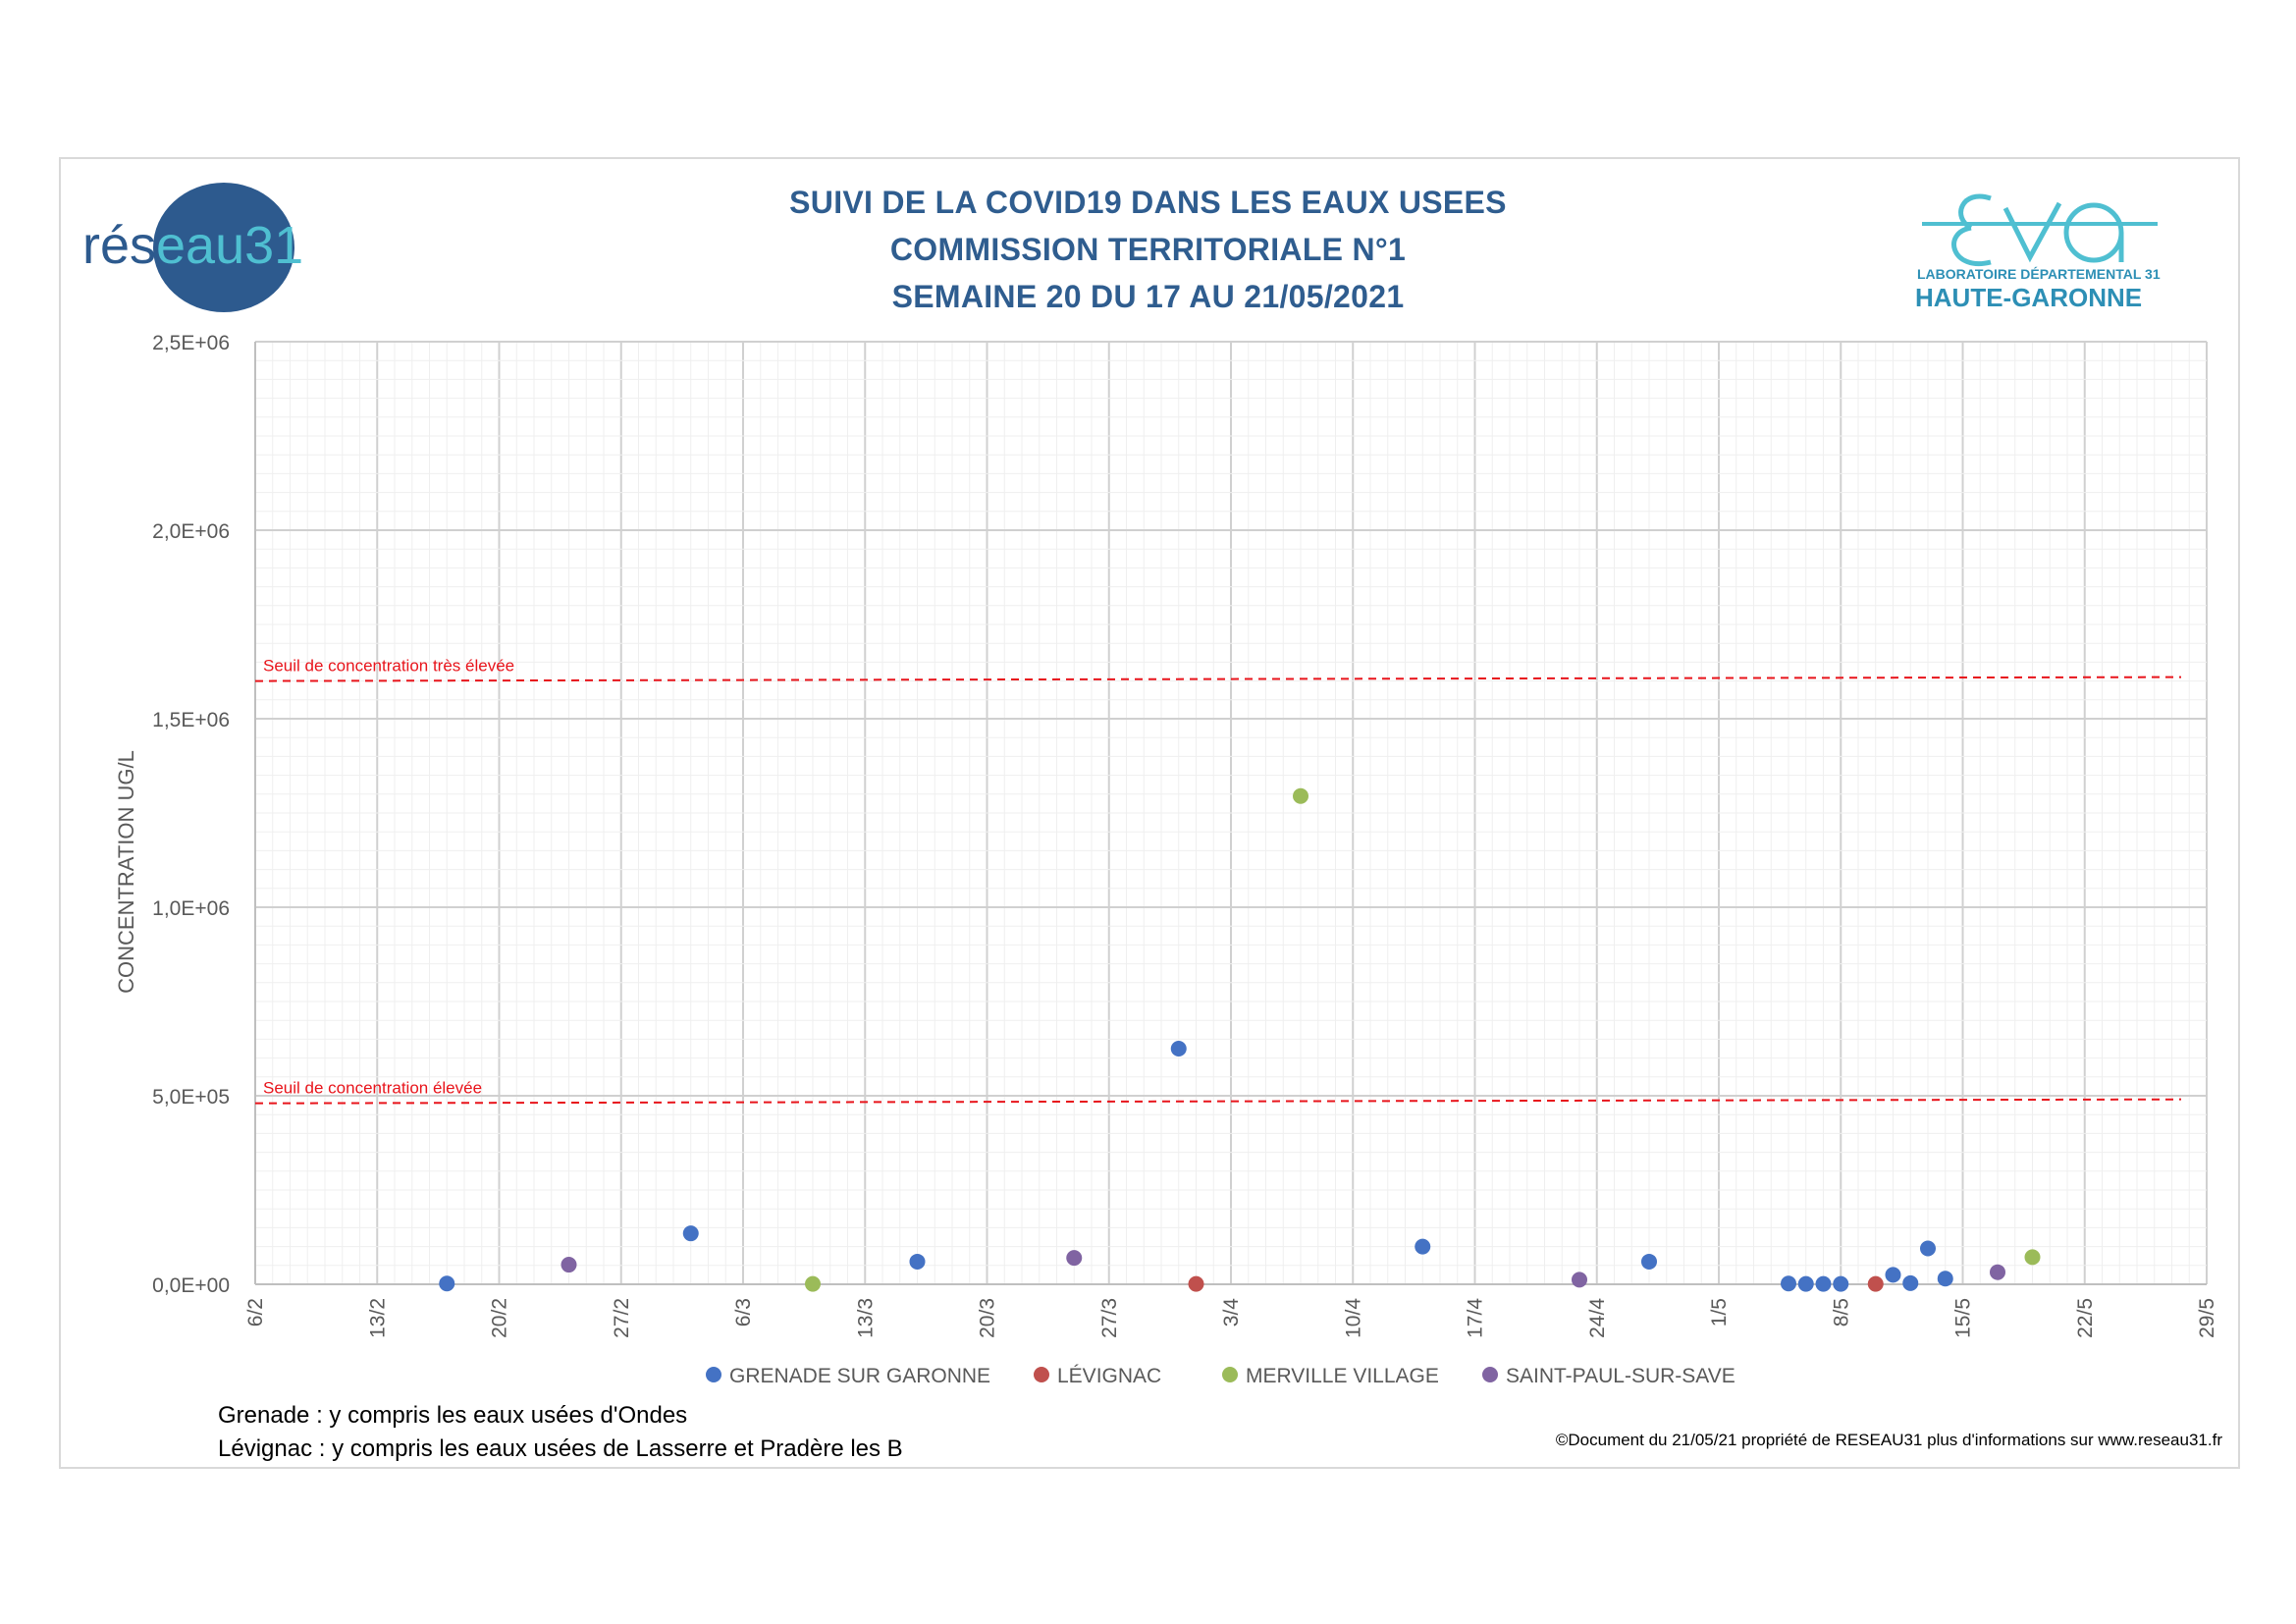 This screenshot has height=1624, width=2296. I want to click on legend-label: MERVILLE VILLAGE, so click(1342, 1376).